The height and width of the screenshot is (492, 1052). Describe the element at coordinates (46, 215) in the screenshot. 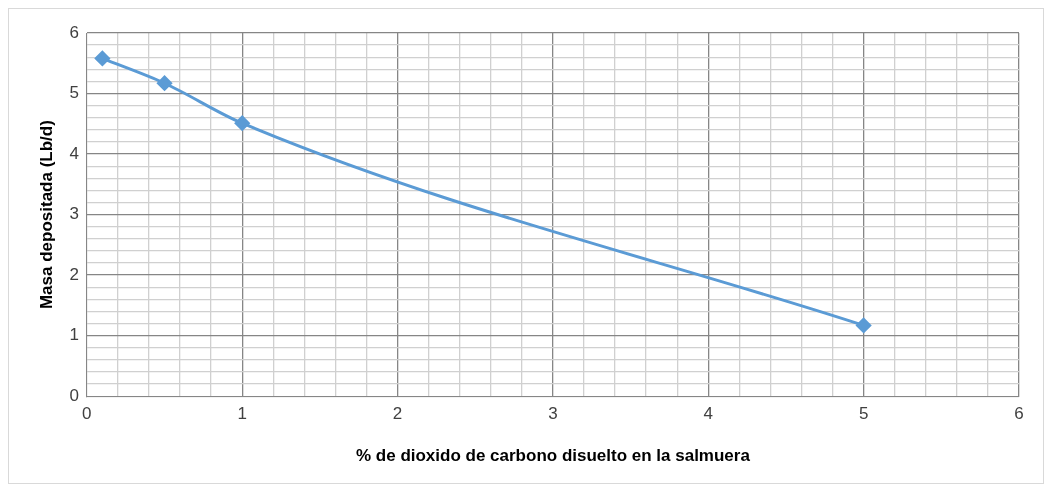

I see `y-axis-title: Masa depositada (Lb/d)` at that location.